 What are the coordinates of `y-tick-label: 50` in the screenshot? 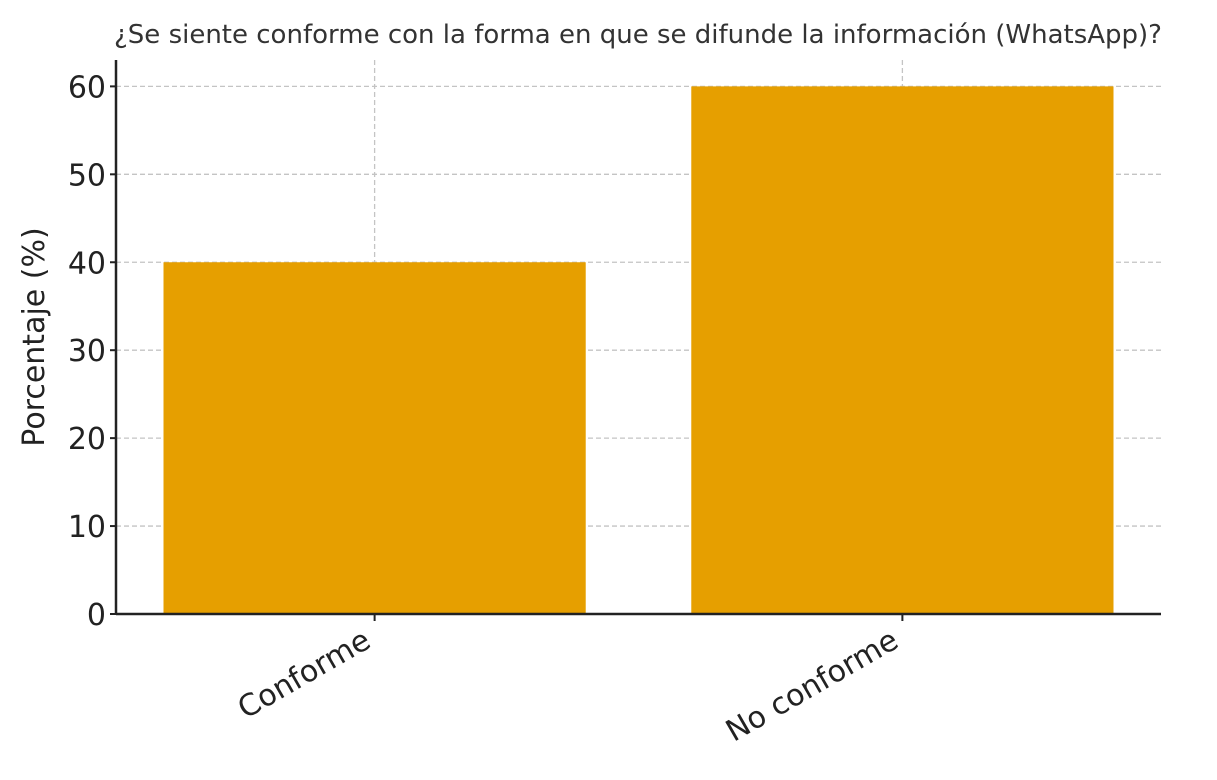 It's located at (87, 175).